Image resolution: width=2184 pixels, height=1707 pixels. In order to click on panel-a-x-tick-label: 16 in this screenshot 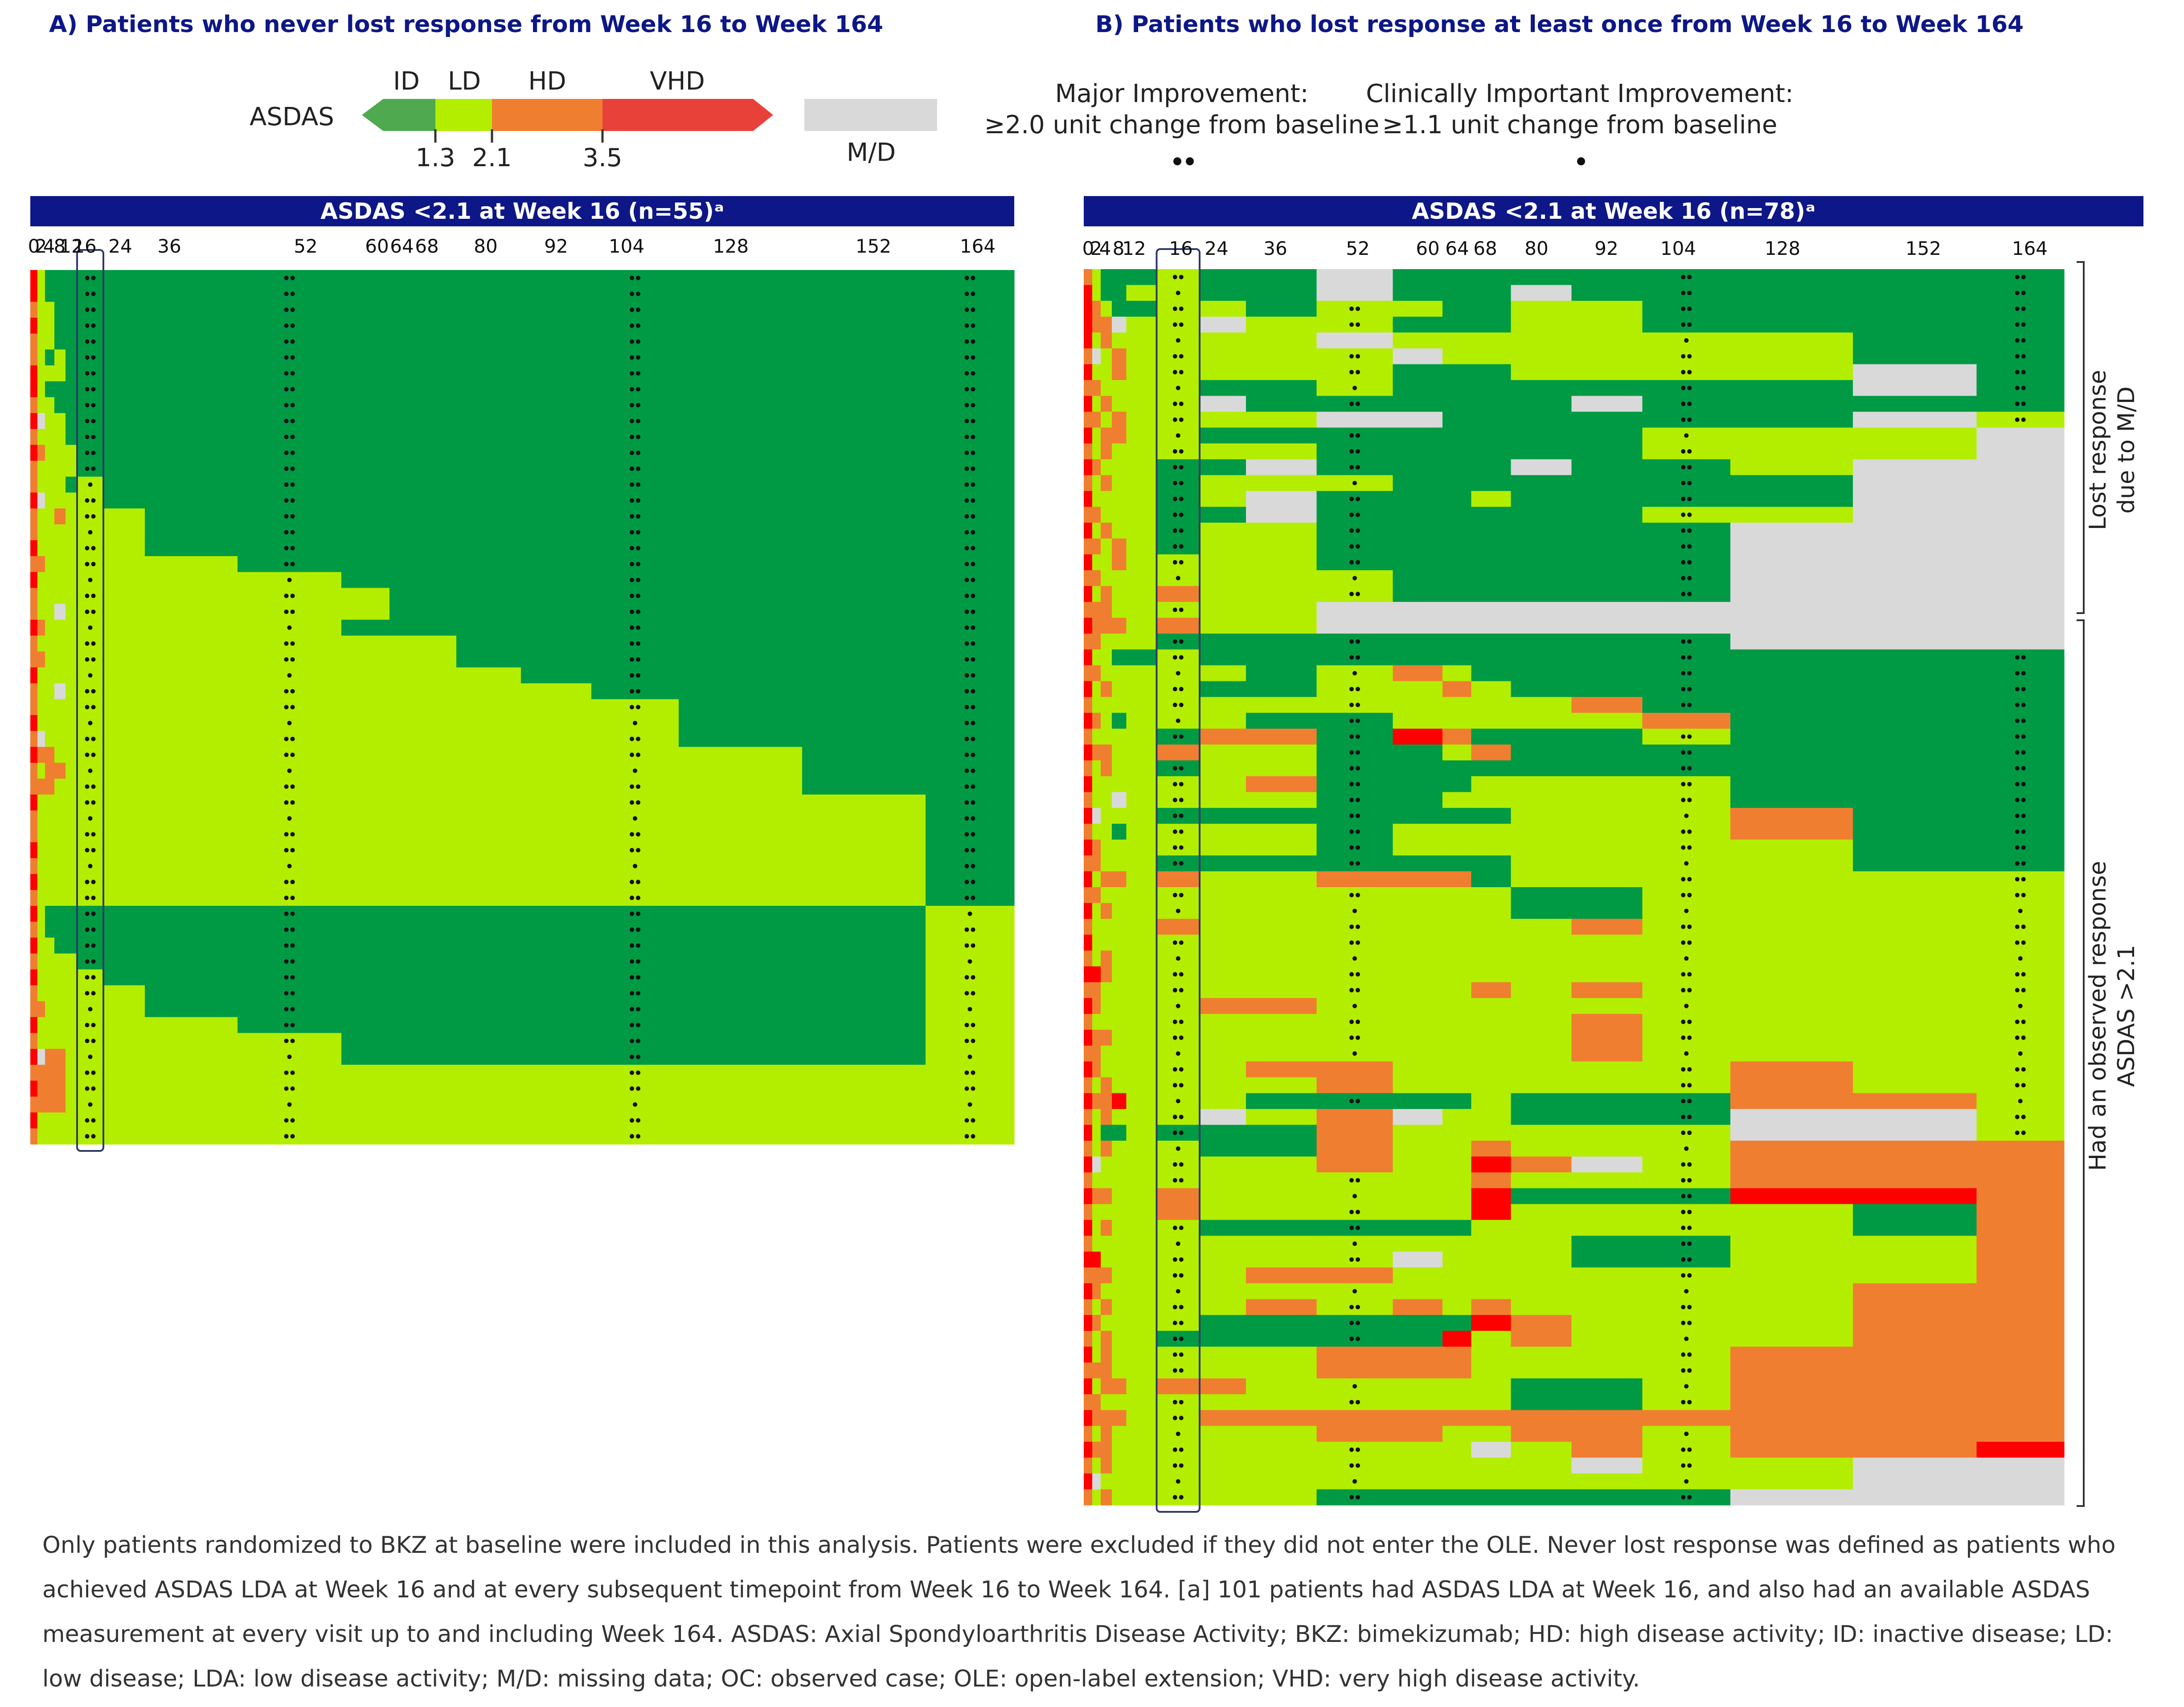, I will do `click(85, 246)`.